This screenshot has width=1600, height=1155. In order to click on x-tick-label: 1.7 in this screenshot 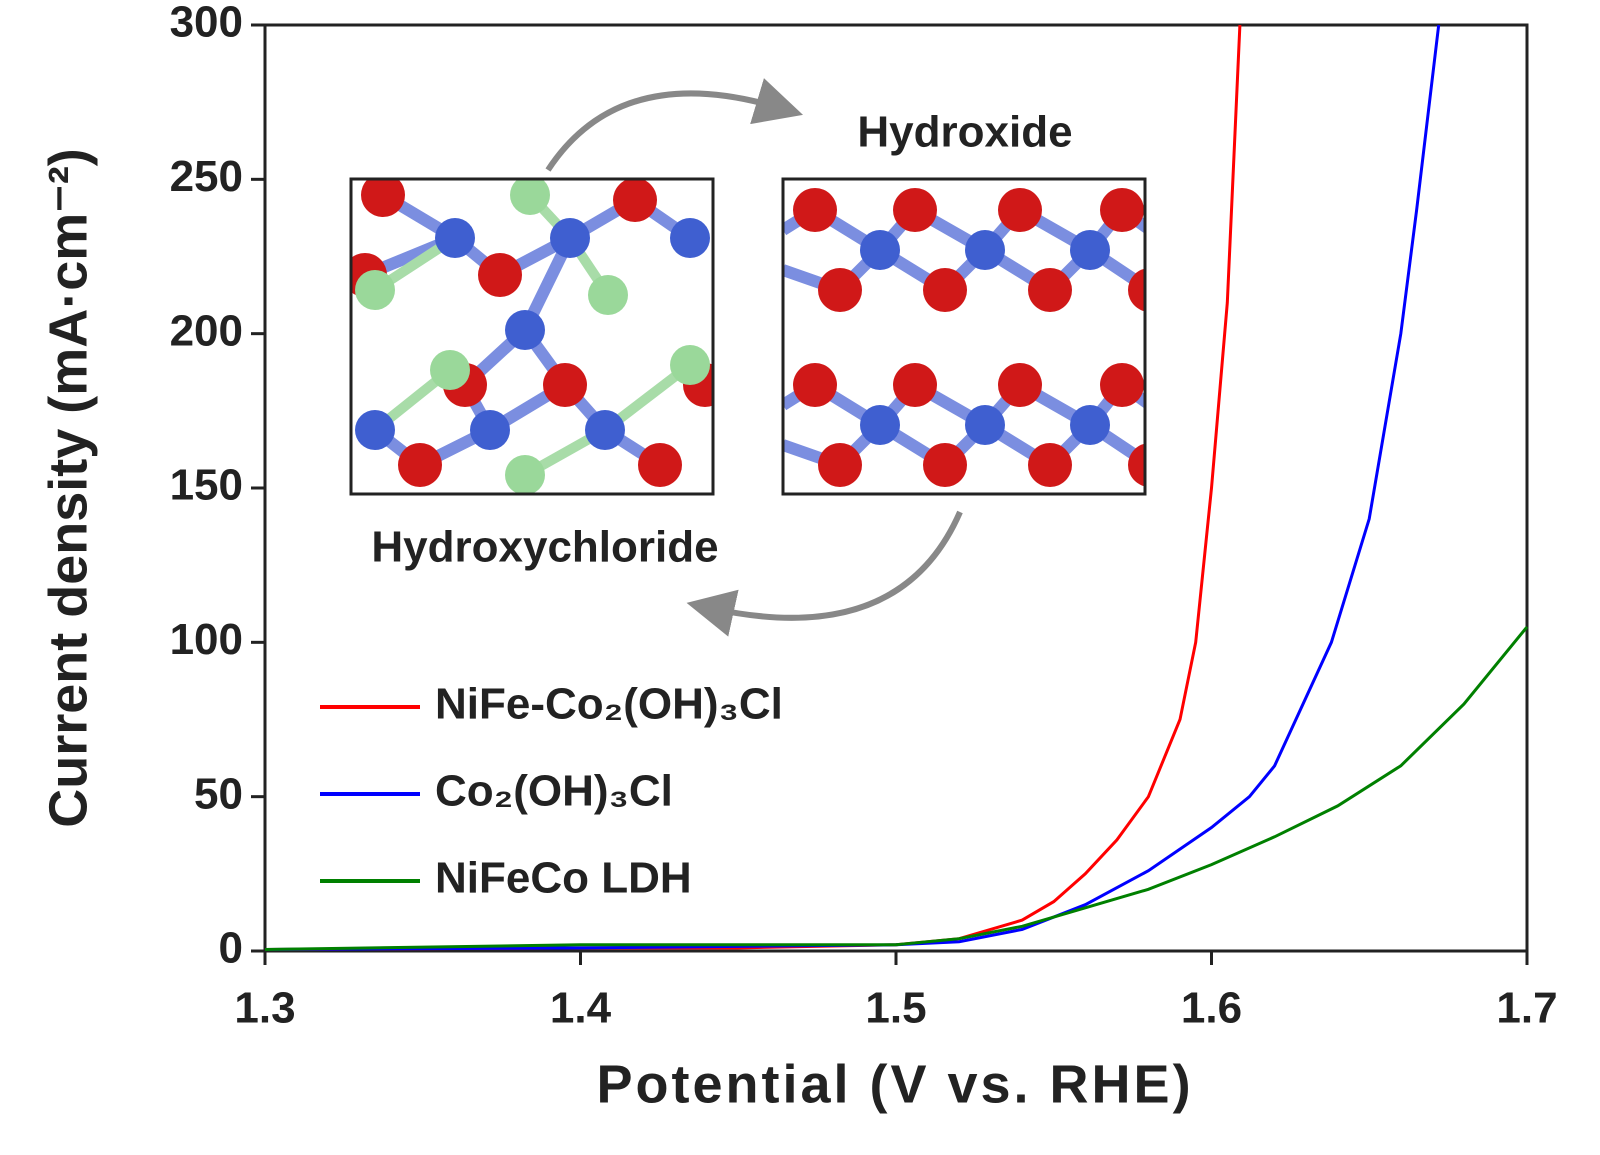, I will do `click(1526, 1008)`.